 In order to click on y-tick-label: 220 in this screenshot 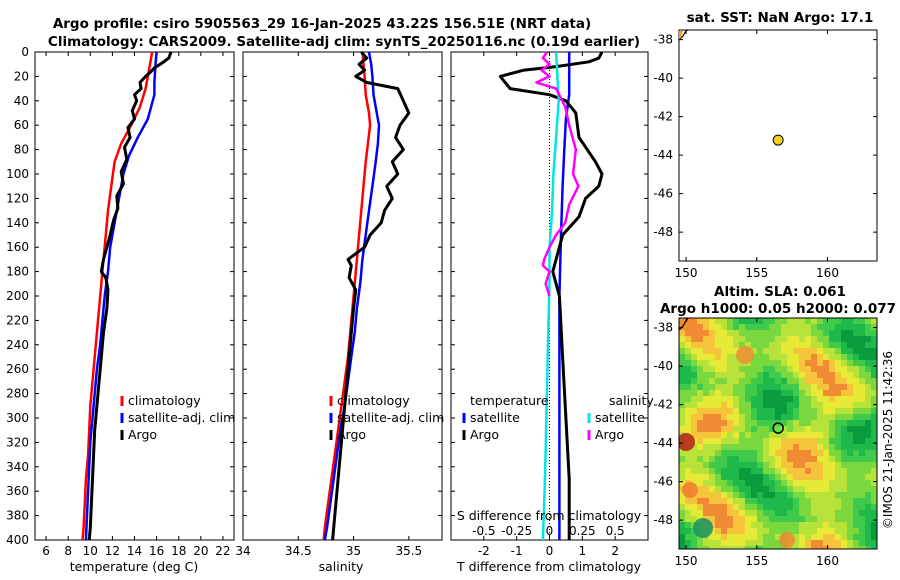, I will do `click(17, 320)`.